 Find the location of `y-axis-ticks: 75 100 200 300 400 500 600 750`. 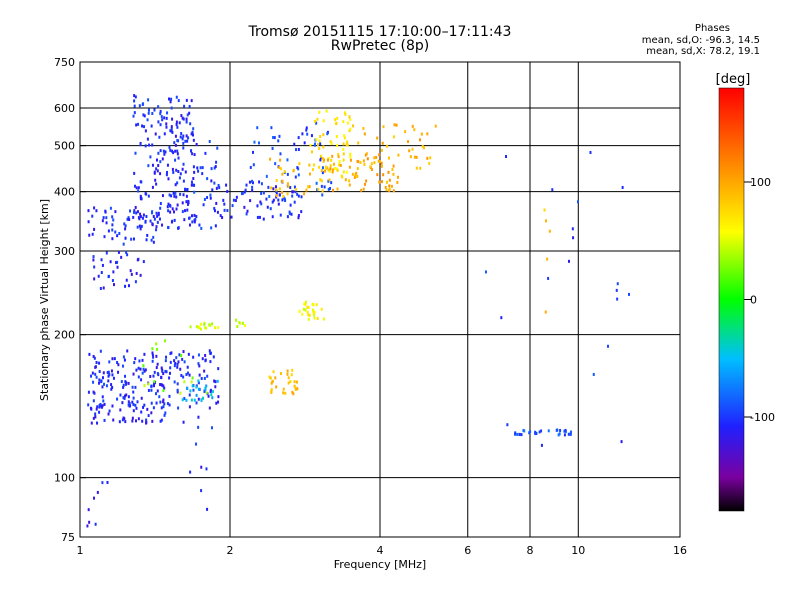

y-axis-ticks: 75 100 200 300 400 500 600 750 is located at coordinates (70, 300).